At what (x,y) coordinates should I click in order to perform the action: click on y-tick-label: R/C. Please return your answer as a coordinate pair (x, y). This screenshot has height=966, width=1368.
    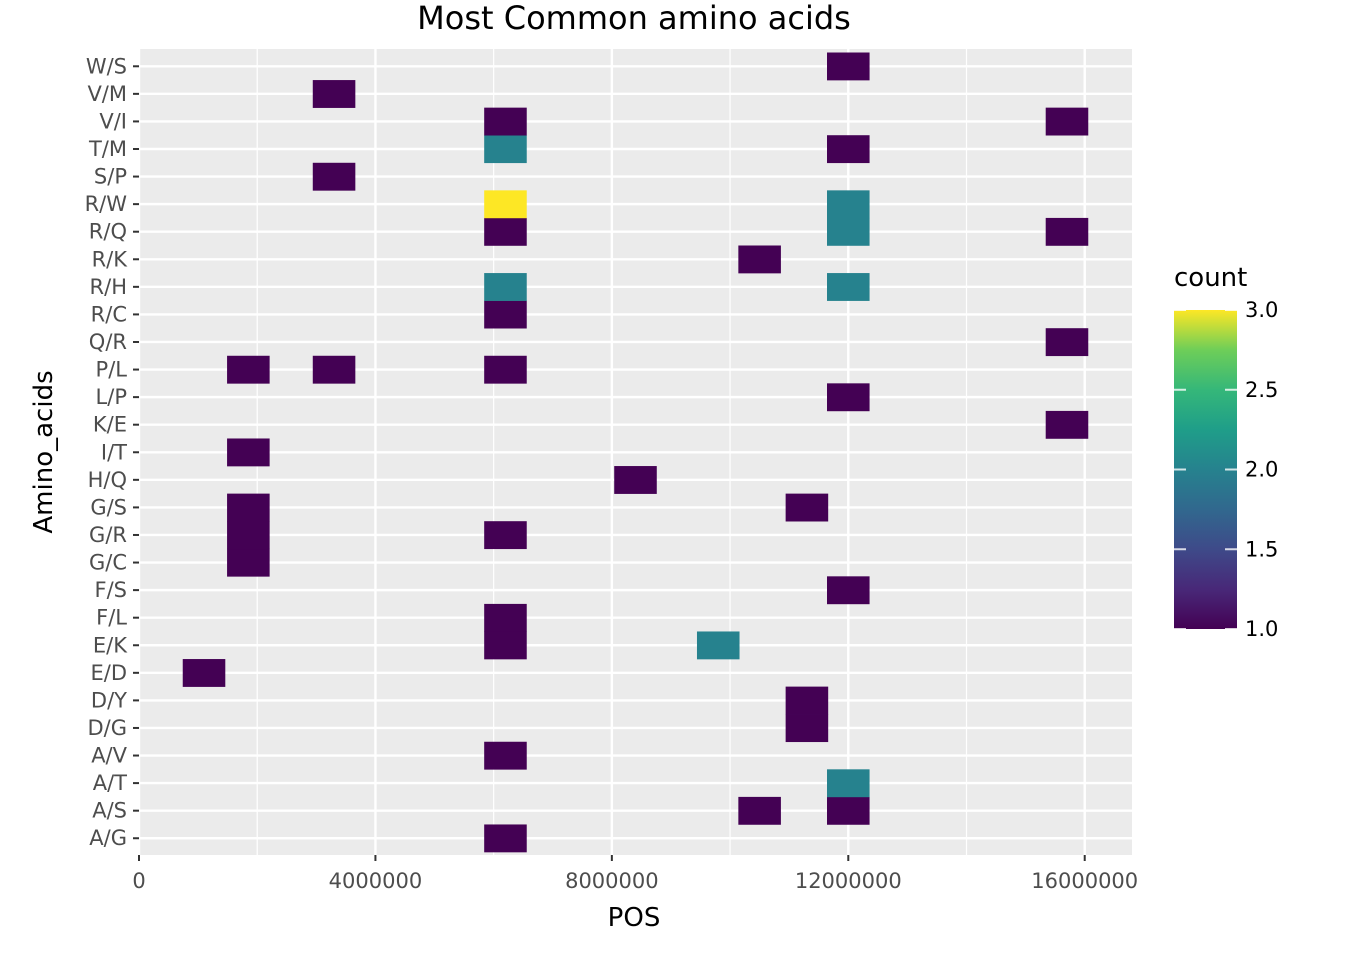
    Looking at the image, I should click on (109, 314).